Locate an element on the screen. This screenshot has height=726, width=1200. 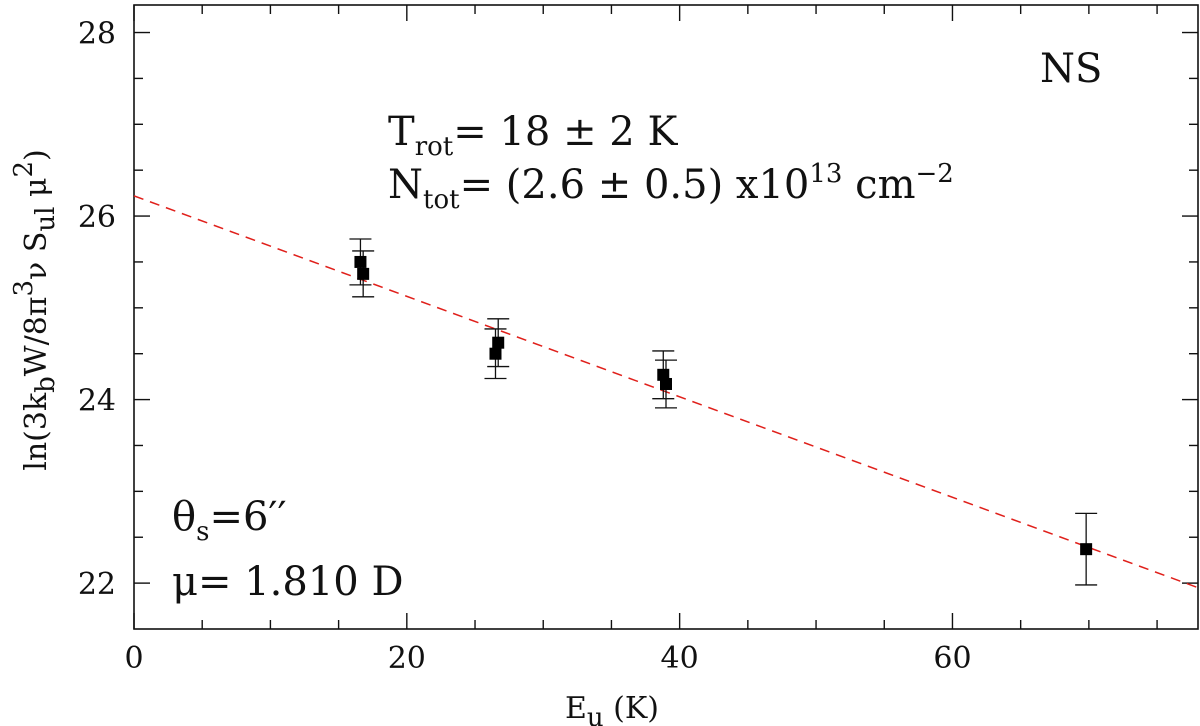
x-axis-title: Eu (K) is located at coordinates (612, 708).